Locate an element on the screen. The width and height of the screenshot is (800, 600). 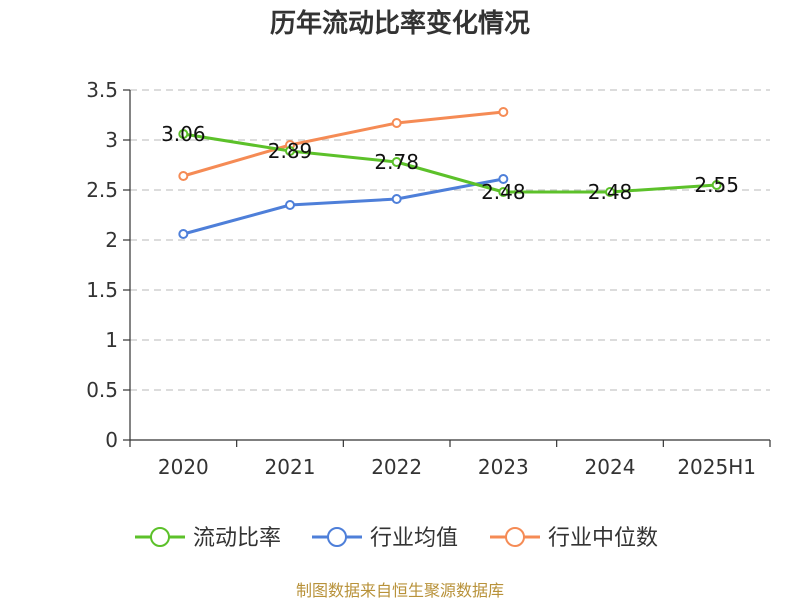
series-layer is located at coordinates (450, 173).